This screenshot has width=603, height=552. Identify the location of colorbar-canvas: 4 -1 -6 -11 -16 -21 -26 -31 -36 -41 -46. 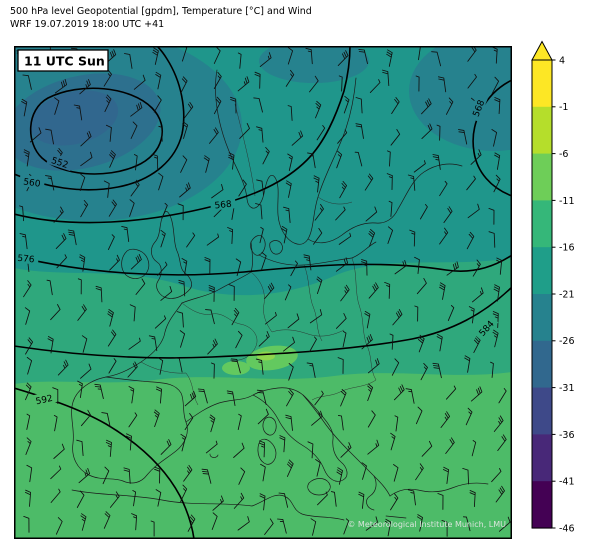
(553, 287).